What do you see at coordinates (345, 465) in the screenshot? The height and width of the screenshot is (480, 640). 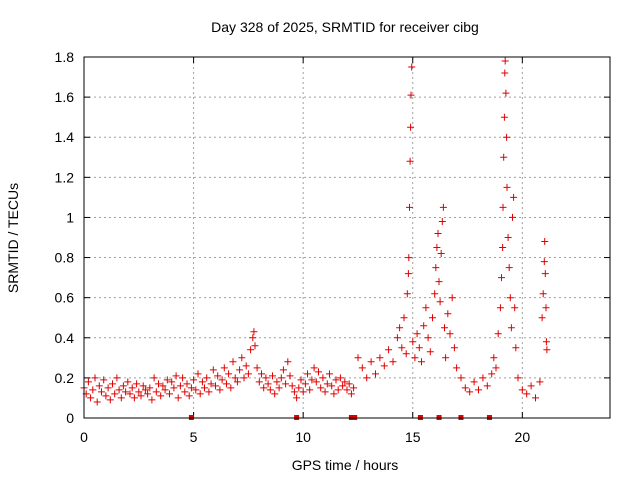 I see `x-axis-label: GPS time / hours` at bounding box center [345, 465].